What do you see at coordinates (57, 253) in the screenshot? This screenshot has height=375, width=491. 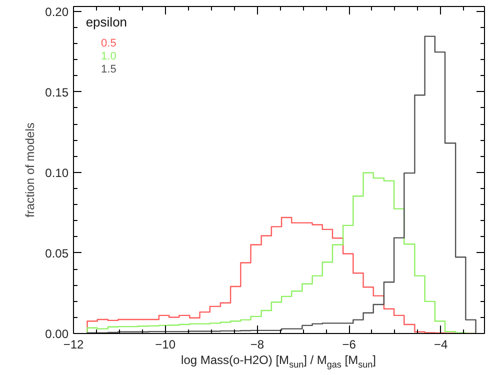 I see `y-tick-label: 0.05` at bounding box center [57, 253].